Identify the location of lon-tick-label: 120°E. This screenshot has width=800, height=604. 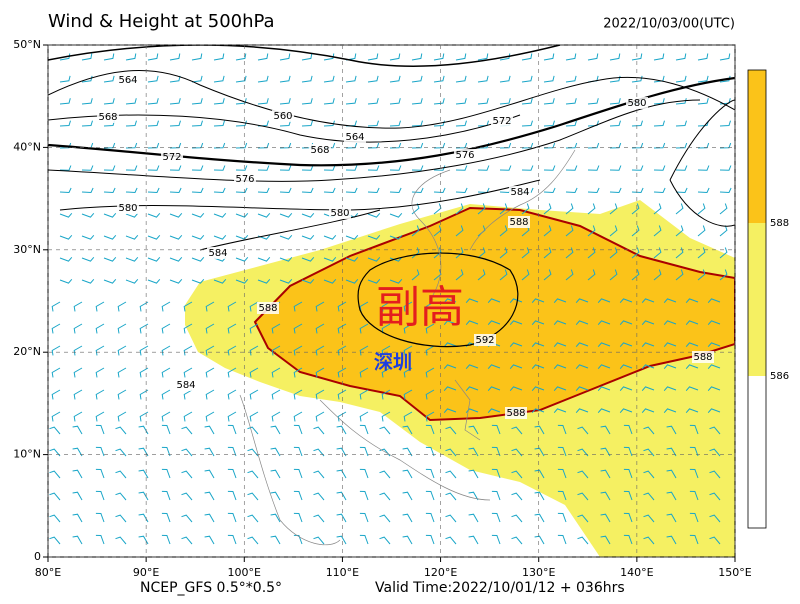
(440, 572).